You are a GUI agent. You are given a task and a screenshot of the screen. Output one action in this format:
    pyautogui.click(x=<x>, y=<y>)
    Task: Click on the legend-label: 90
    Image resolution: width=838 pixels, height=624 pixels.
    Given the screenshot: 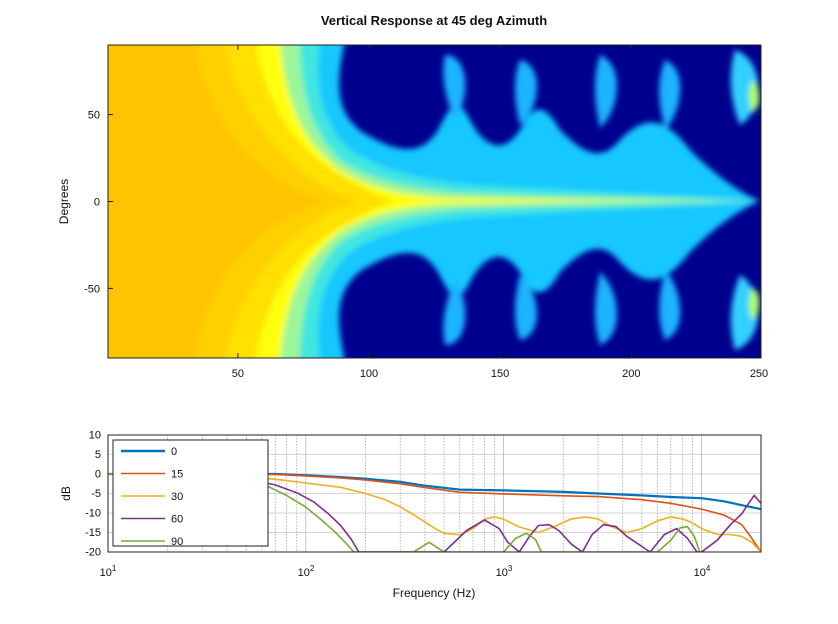 What is the action you would take?
    pyautogui.click(x=177, y=542)
    